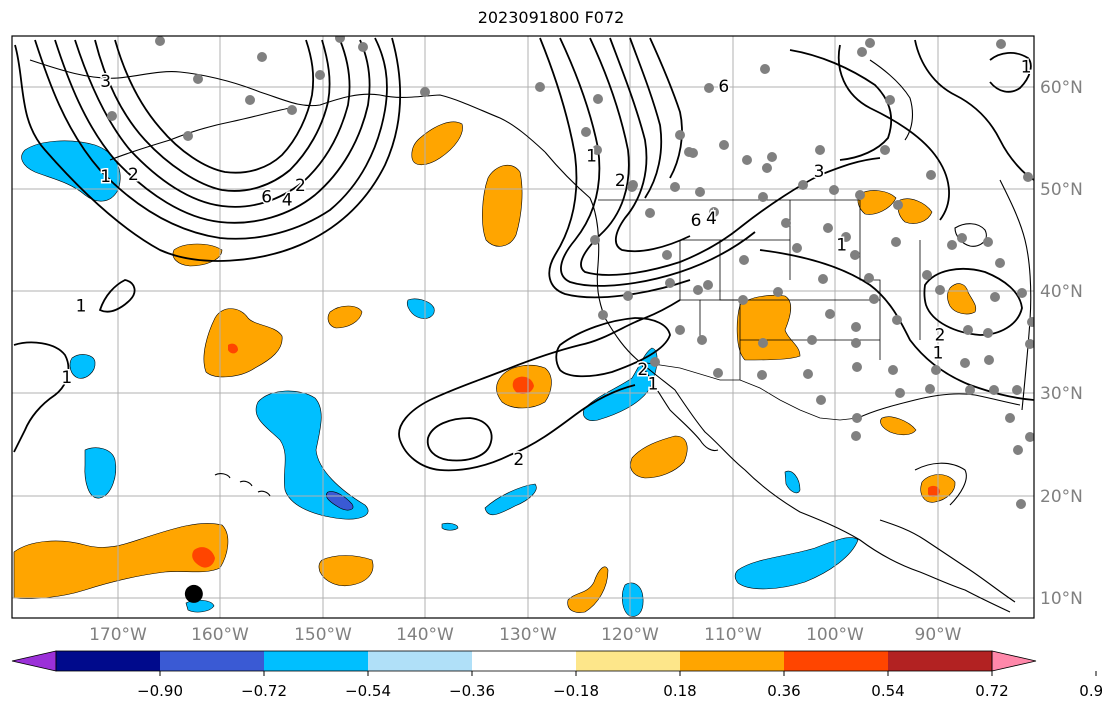 The width and height of the screenshot is (1102, 710). What do you see at coordinates (502, 205) in the screenshot?
I see `pos-anomaly-gulf-alaska` at bounding box center [502, 205].